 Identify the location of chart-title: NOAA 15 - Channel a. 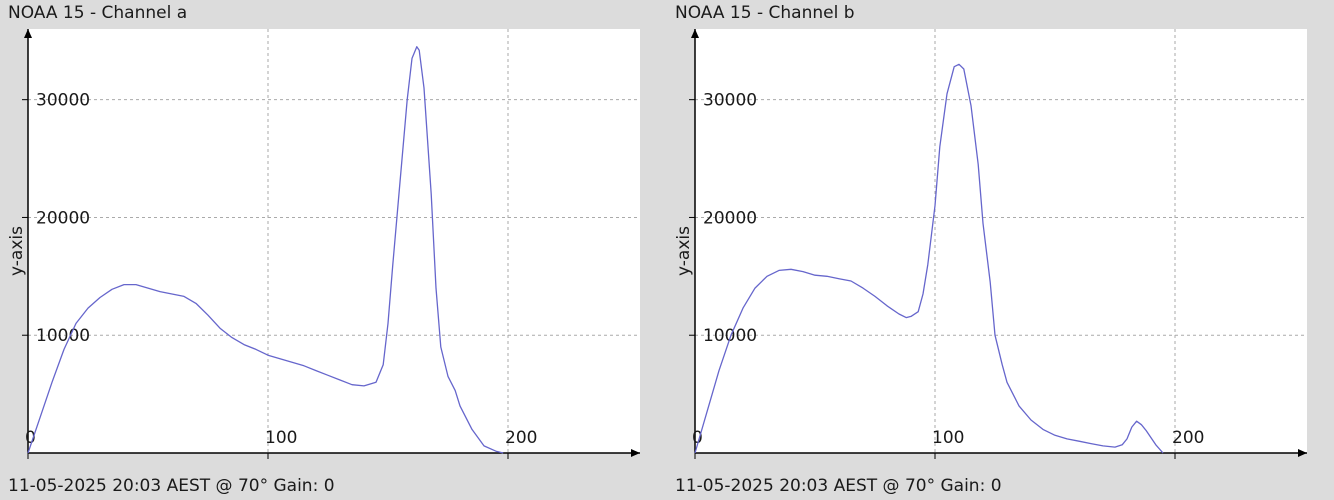
(98, 13).